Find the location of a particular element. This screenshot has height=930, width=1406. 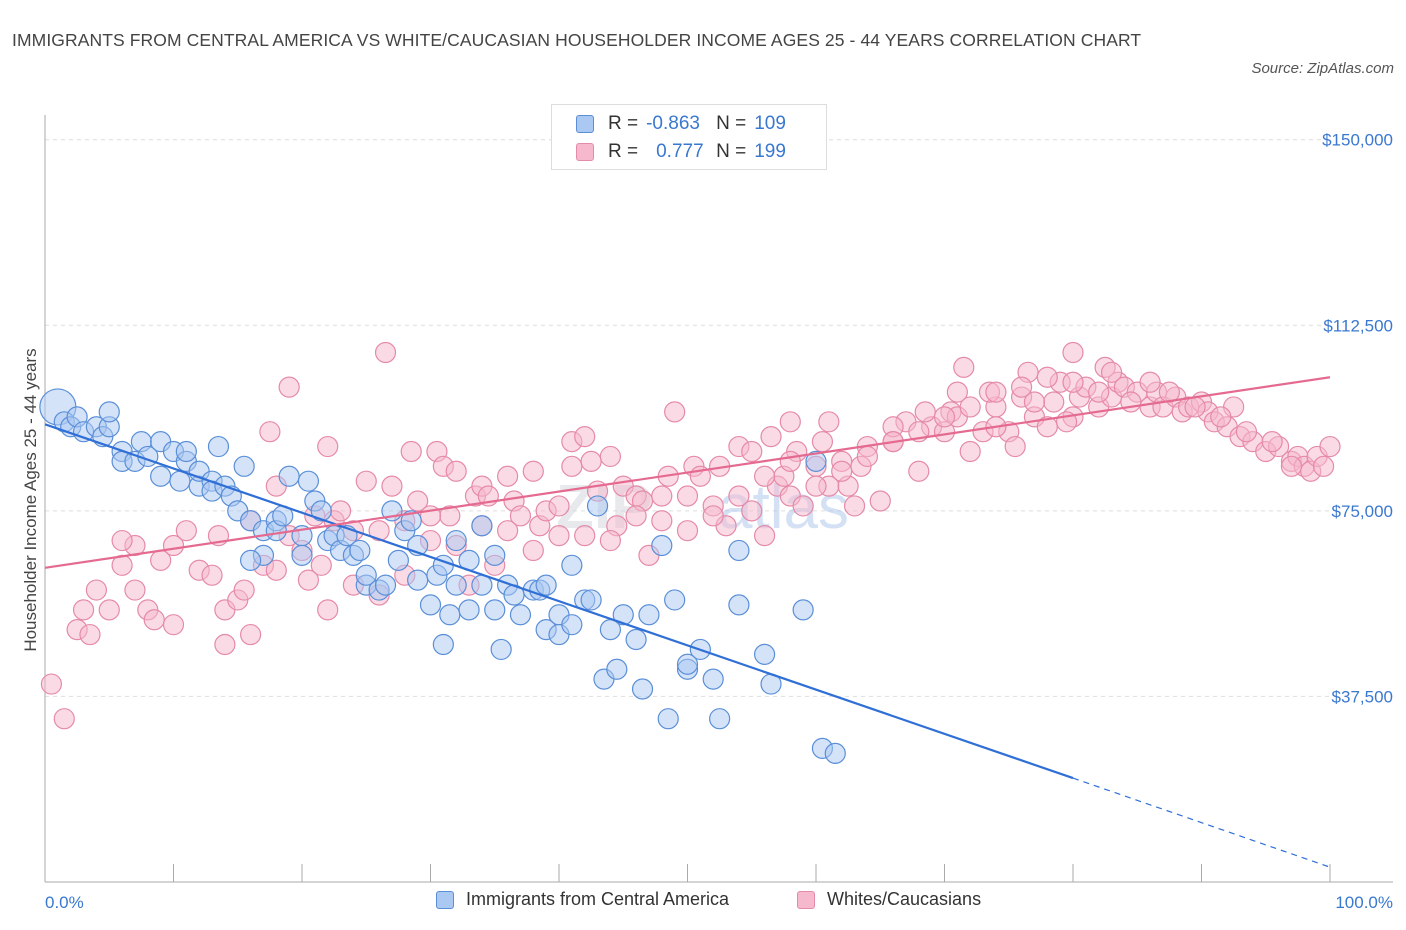

legend-r-value-pink: 0.777 is located at coordinates (680, 151).